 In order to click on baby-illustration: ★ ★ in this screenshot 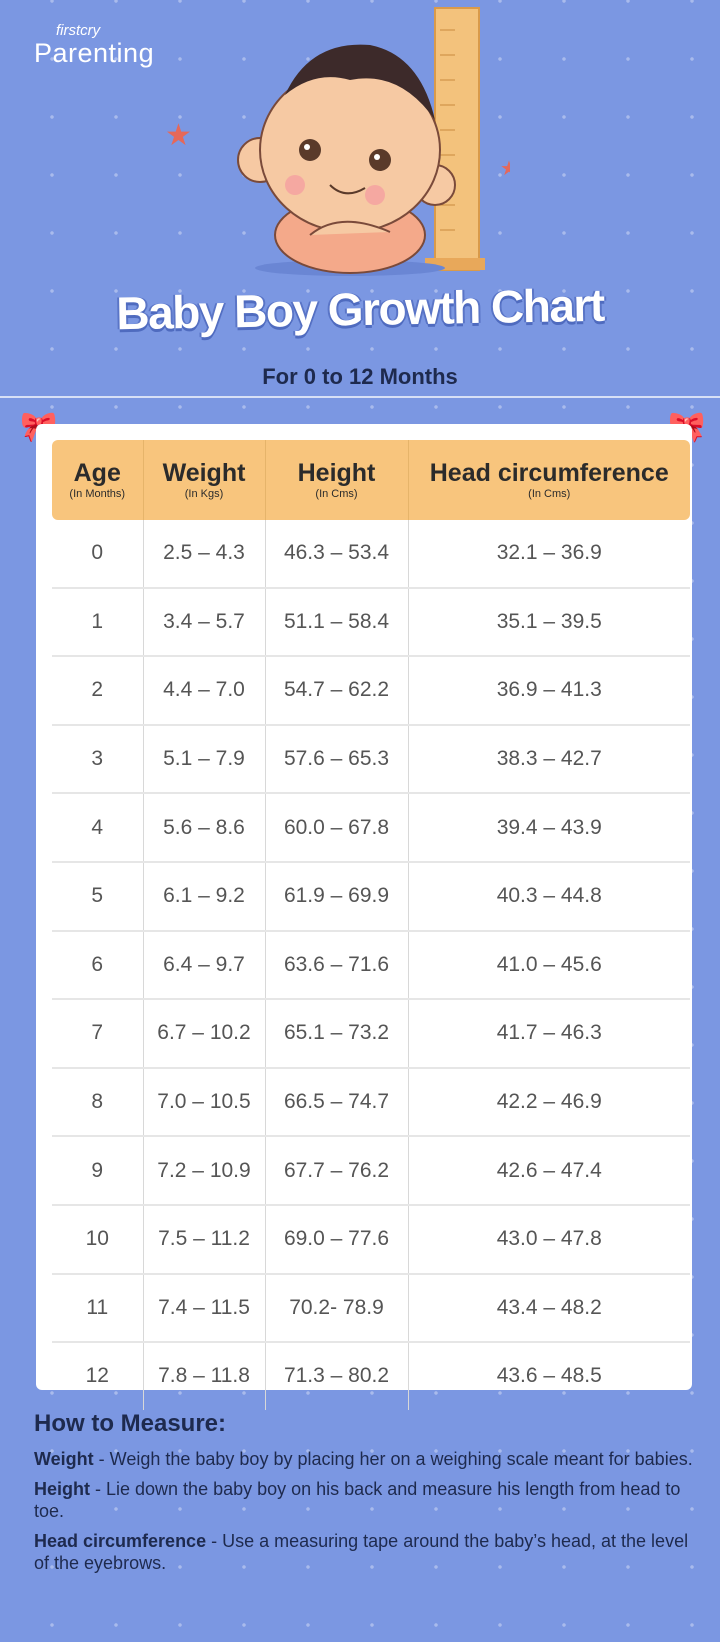, I will do `click(337, 141)`.